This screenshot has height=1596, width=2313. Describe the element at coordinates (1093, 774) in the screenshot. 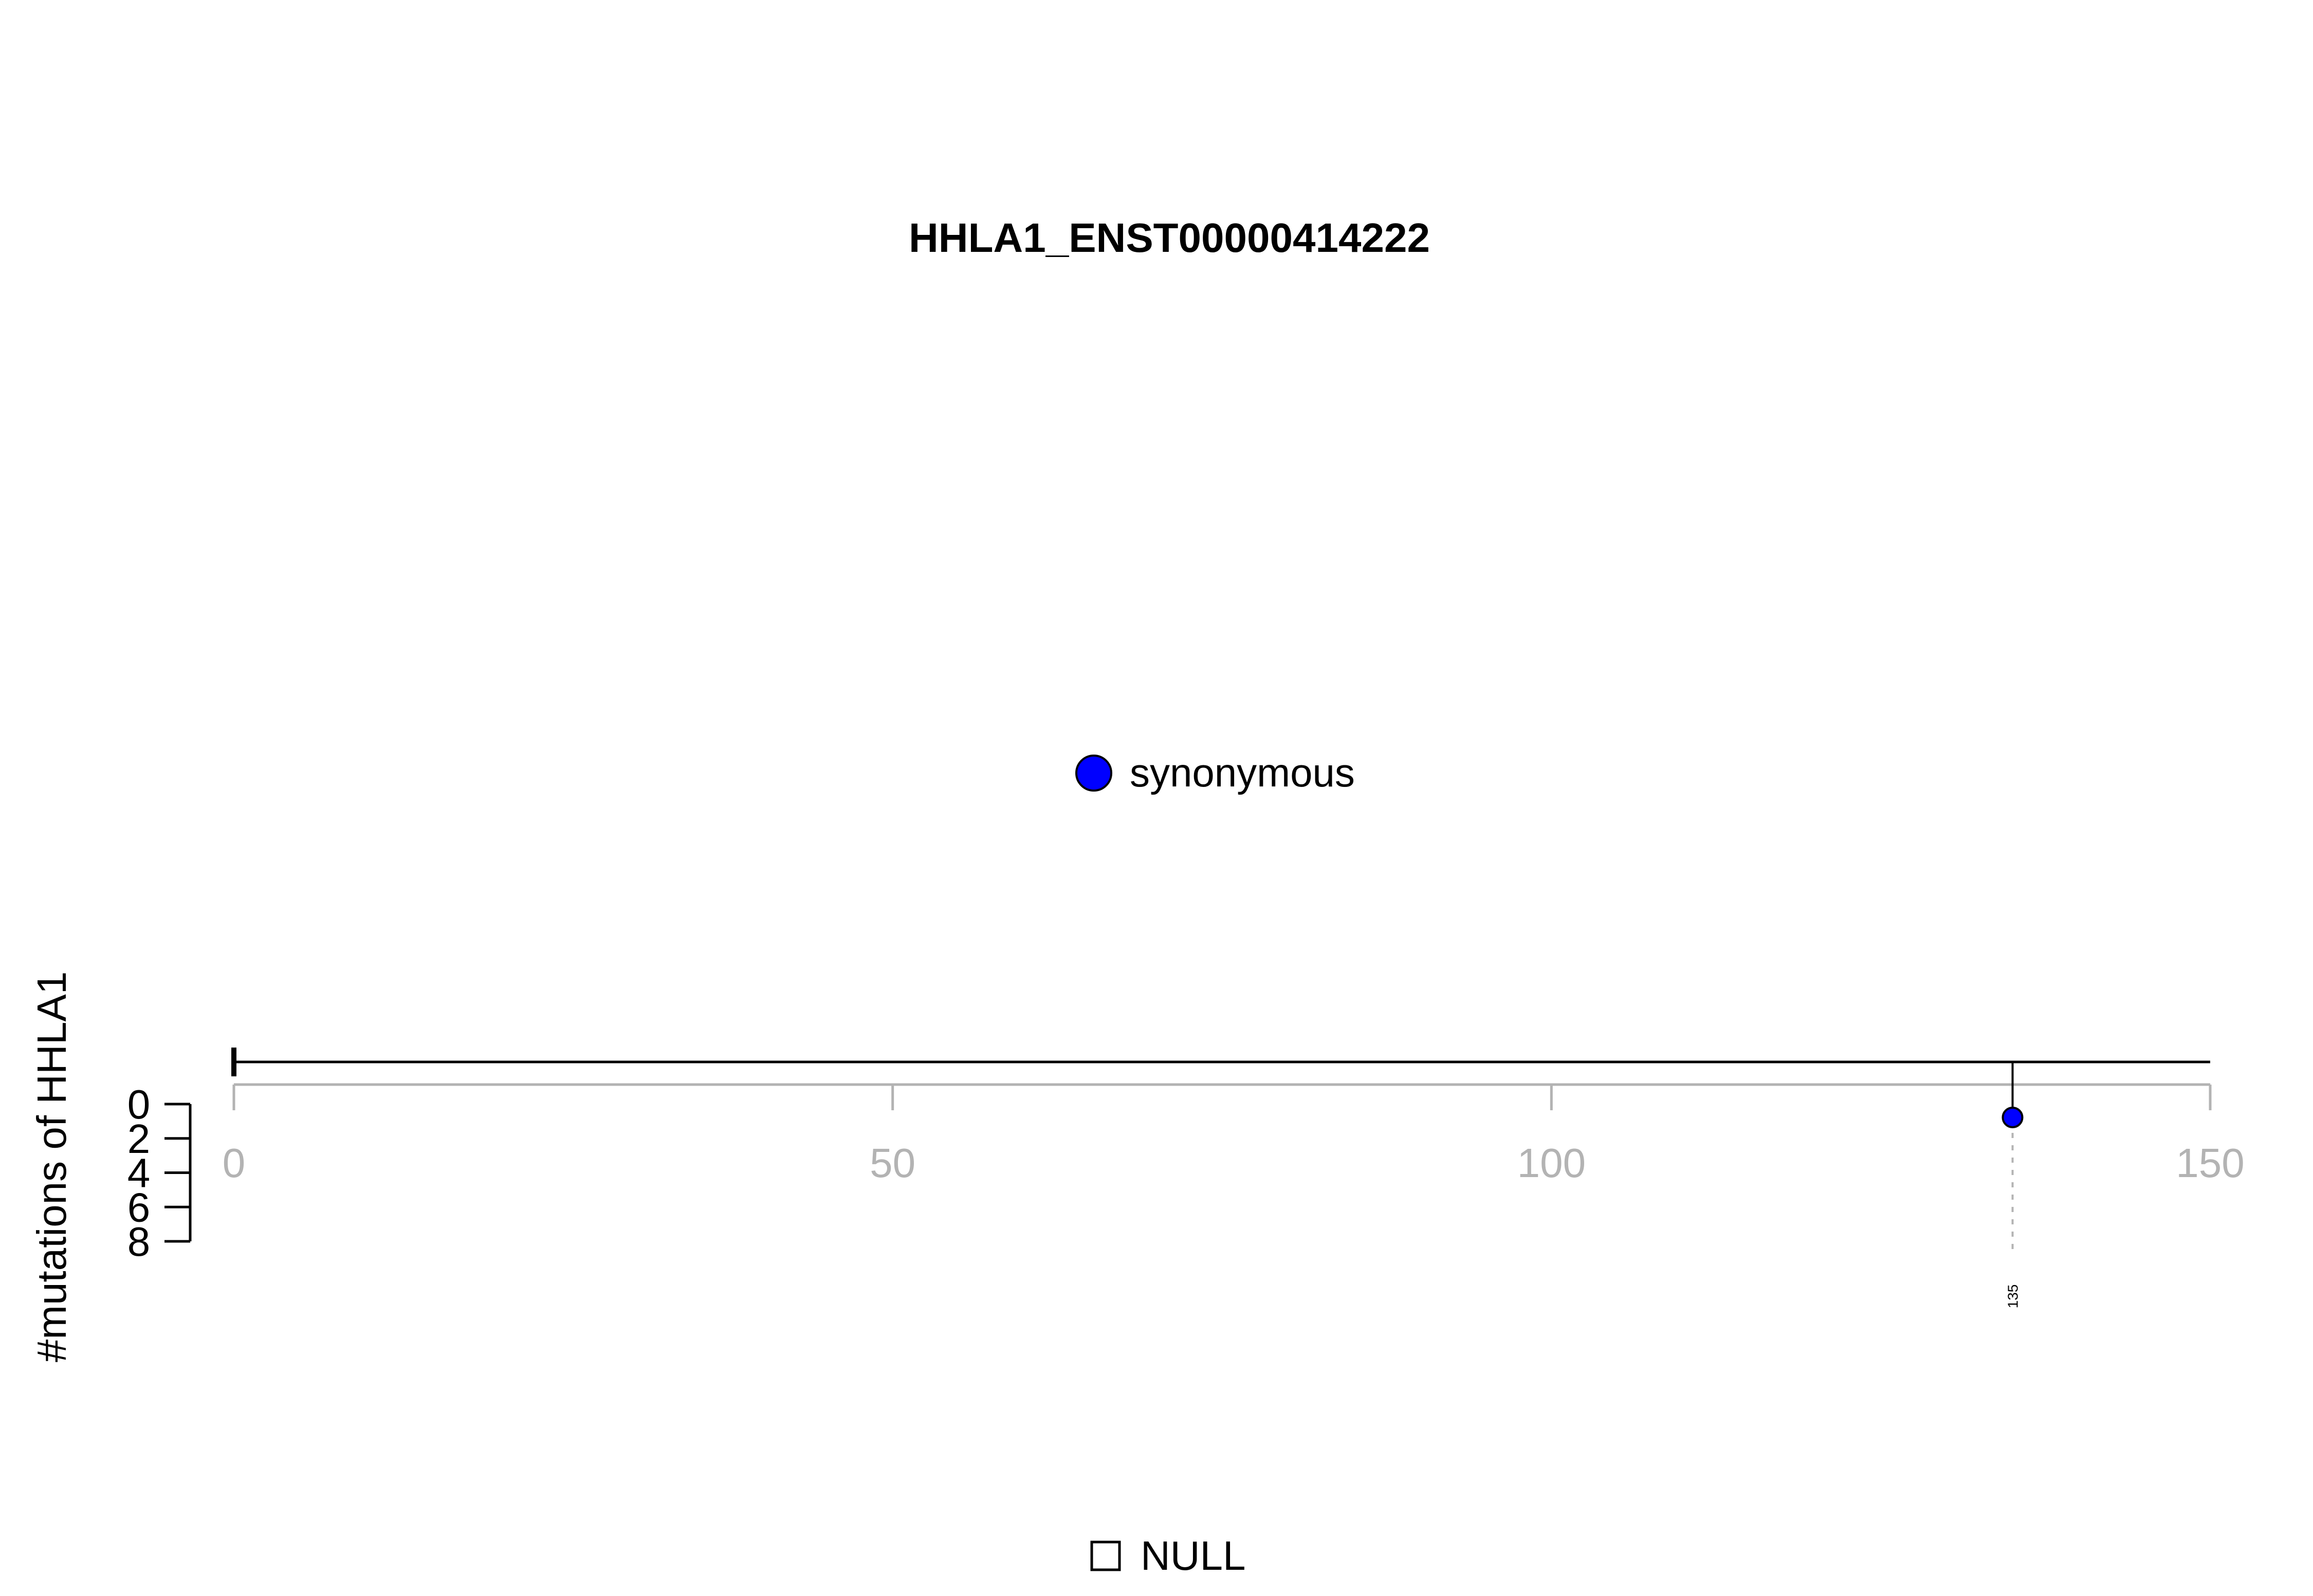

I see `legend-marker-synonymous` at that location.